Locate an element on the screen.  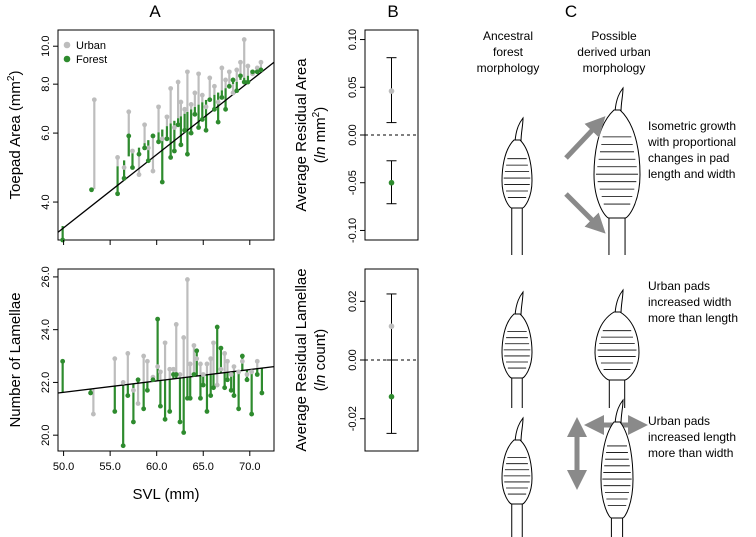
ancestral-header-3: morphology is located at coordinates (508, 68).